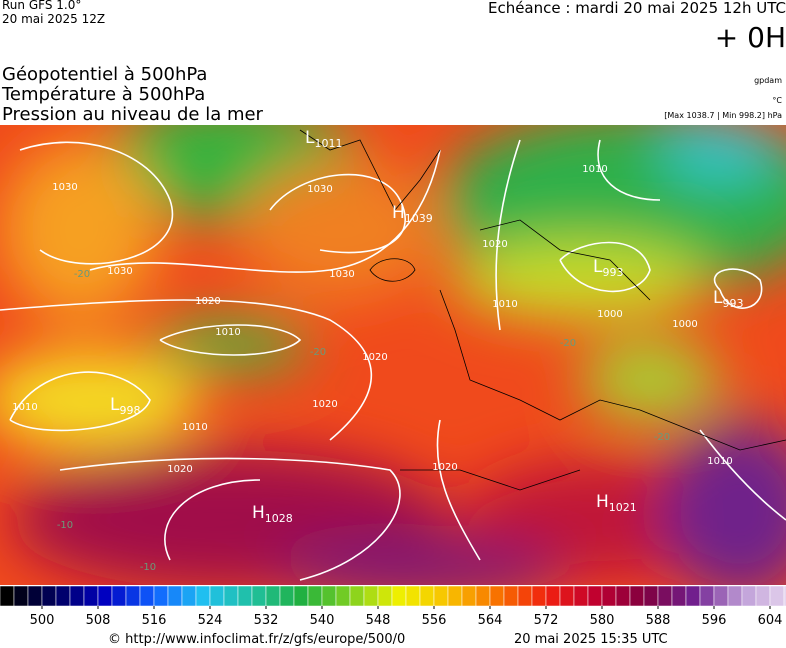 The width and height of the screenshot is (786, 648). What do you see at coordinates (42, 620) in the screenshot?
I see `scale-tick-label: 500` at bounding box center [42, 620].